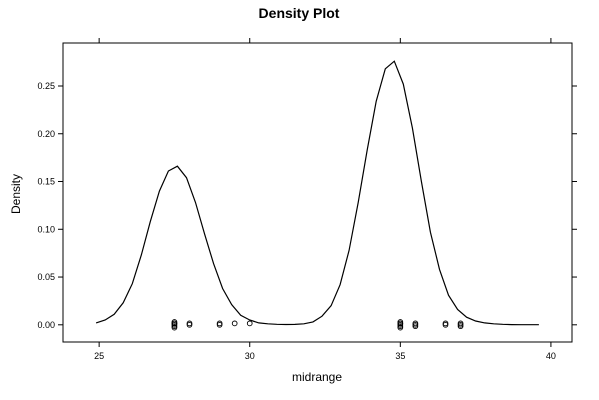 This screenshot has height=400, width=599. What do you see at coordinates (317, 377) in the screenshot?
I see `x-axis-label: midrange` at bounding box center [317, 377].